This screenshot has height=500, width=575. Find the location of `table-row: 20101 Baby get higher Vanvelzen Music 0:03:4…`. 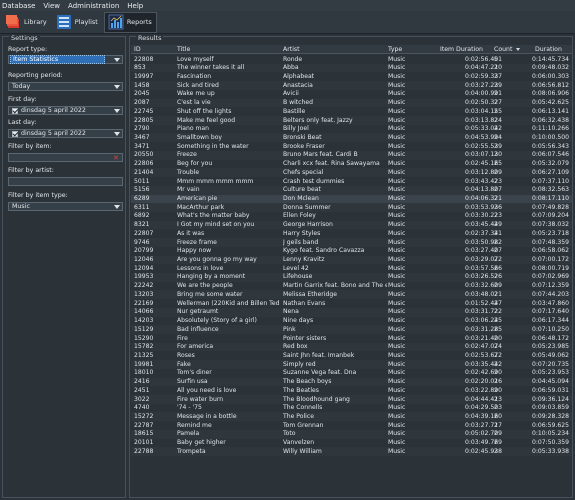

table-row: 20101 Baby get higher Vanvelzen Music 0:03:4… is located at coordinates (351, 443).